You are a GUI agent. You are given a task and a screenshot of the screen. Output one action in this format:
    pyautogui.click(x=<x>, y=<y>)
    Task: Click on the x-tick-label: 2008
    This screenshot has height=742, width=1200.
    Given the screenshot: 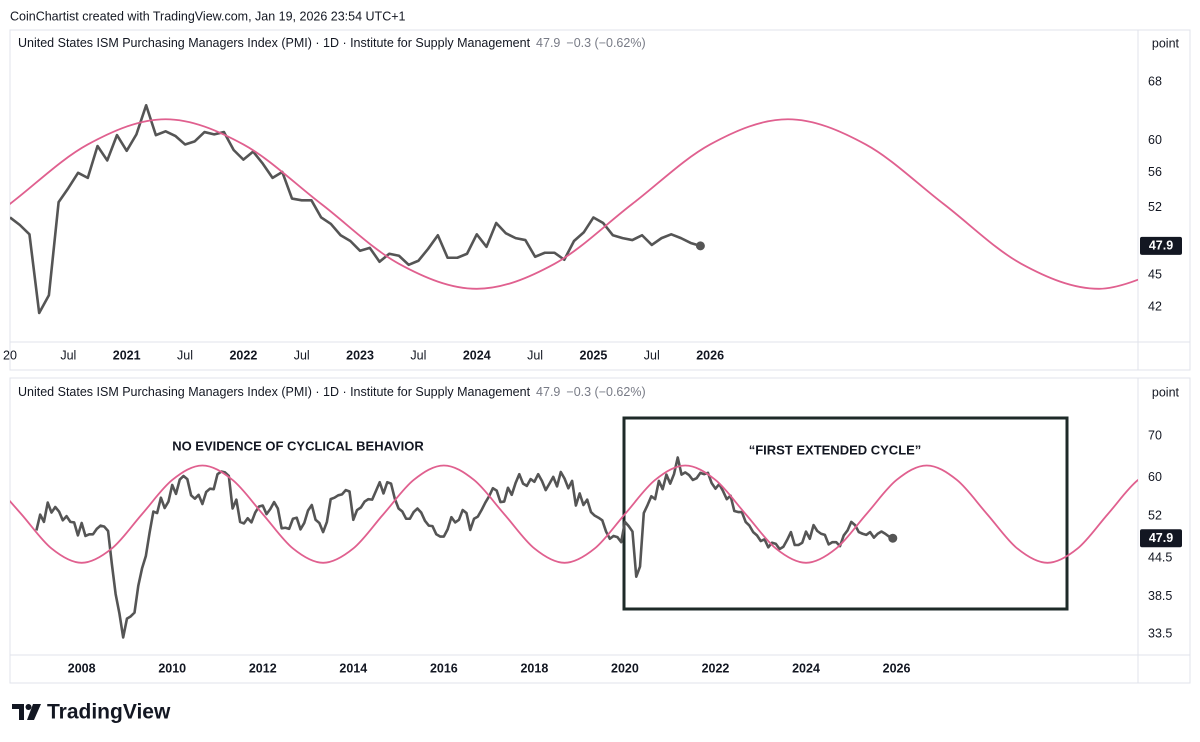 What is the action you would take?
    pyautogui.click(x=82, y=668)
    